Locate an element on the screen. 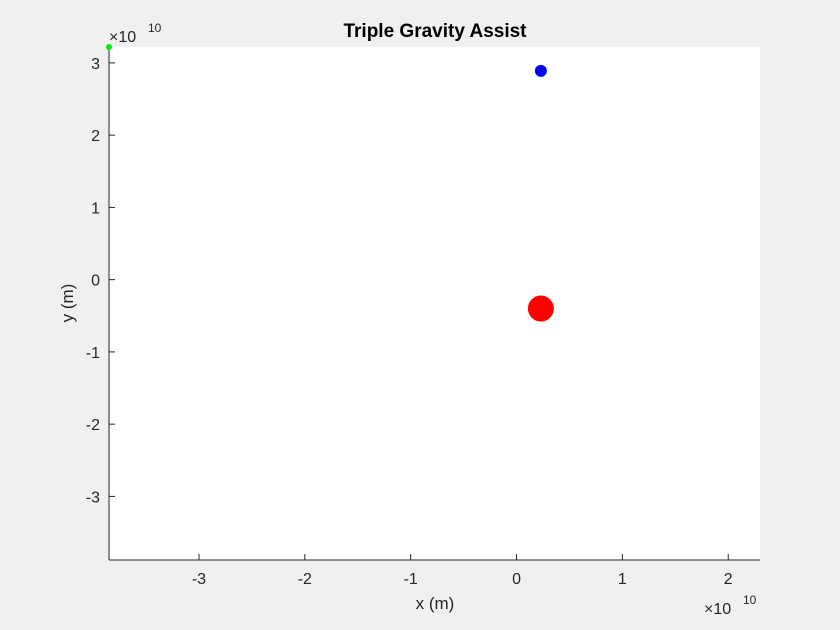  y-tick-label: 1 is located at coordinates (95, 208).